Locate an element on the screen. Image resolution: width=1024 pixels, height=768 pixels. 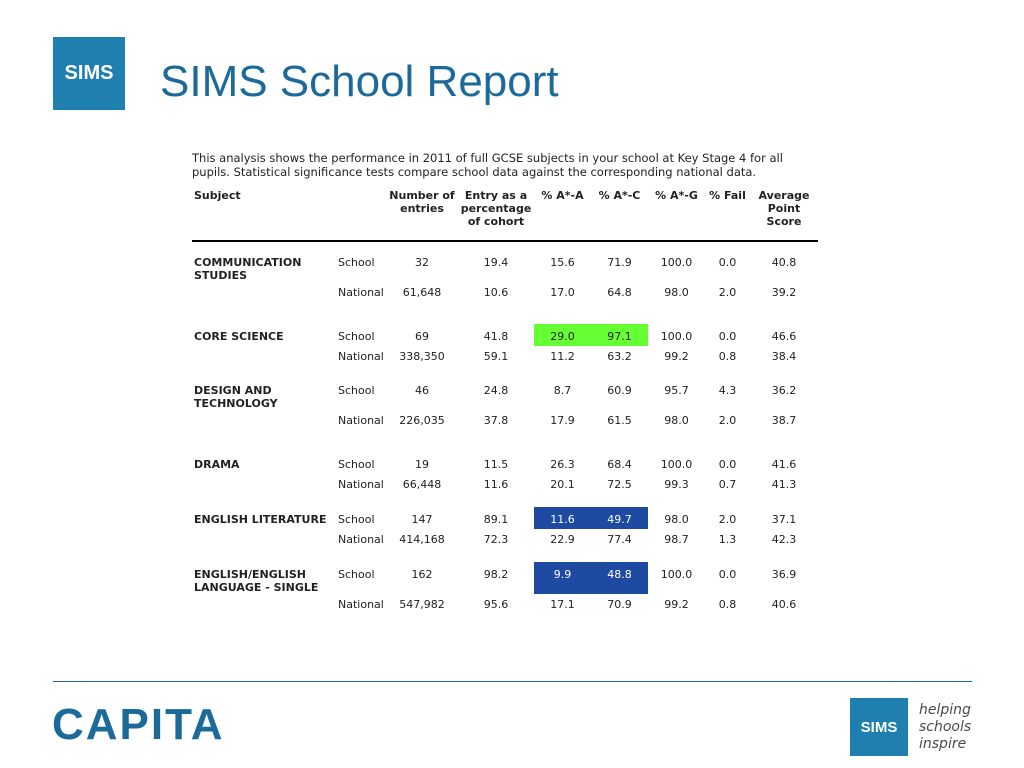
cell-a-star-a-highlighted: 9.9 is located at coordinates (562, 578).